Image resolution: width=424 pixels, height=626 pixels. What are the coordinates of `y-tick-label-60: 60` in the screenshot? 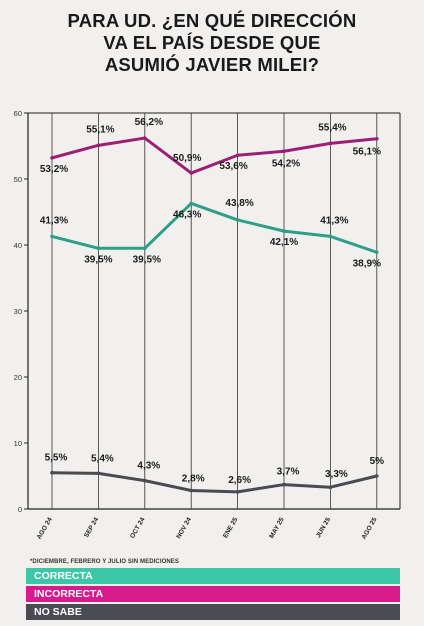 It's located at (18, 113).